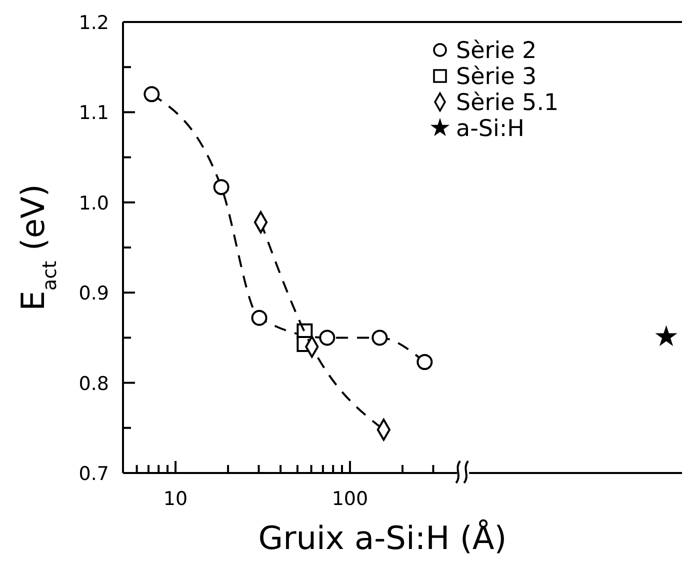 Image resolution: width=688 pixels, height=563 pixels. Describe the element at coordinates (490, 129) in the screenshot. I see `legend-label: a-Si:H` at that location.